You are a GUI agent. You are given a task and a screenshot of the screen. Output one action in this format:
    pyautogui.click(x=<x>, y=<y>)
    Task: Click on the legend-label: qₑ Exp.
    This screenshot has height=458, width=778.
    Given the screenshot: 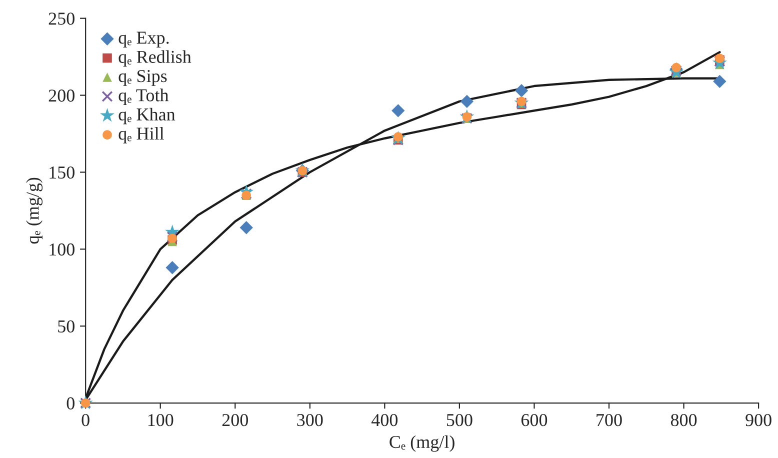 What is the action you would take?
    pyautogui.click(x=143, y=40)
    